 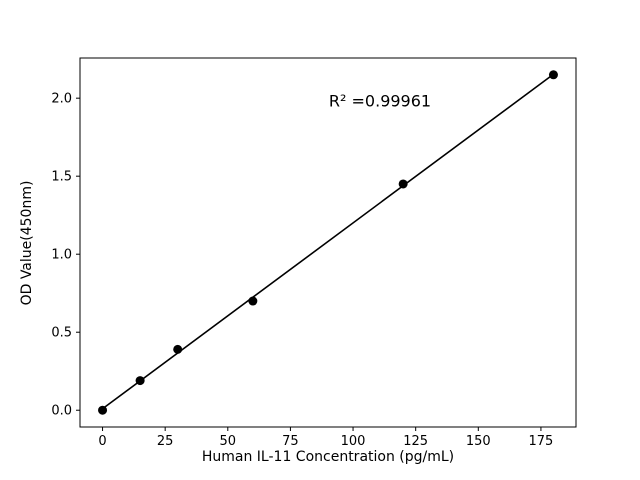 What do you see at coordinates (353, 441) in the screenshot?
I see `x-tick-label: 100` at bounding box center [353, 441].